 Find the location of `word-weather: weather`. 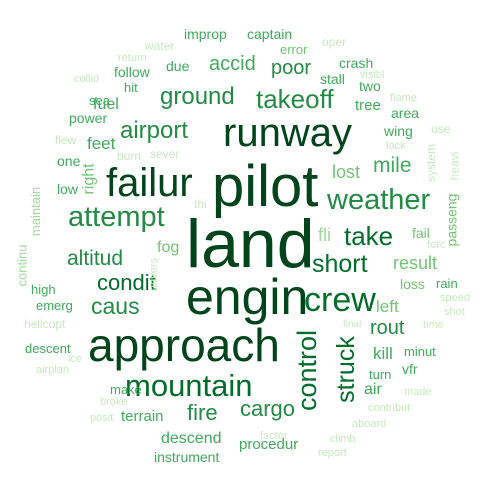

word-weather: weather is located at coordinates (379, 200).